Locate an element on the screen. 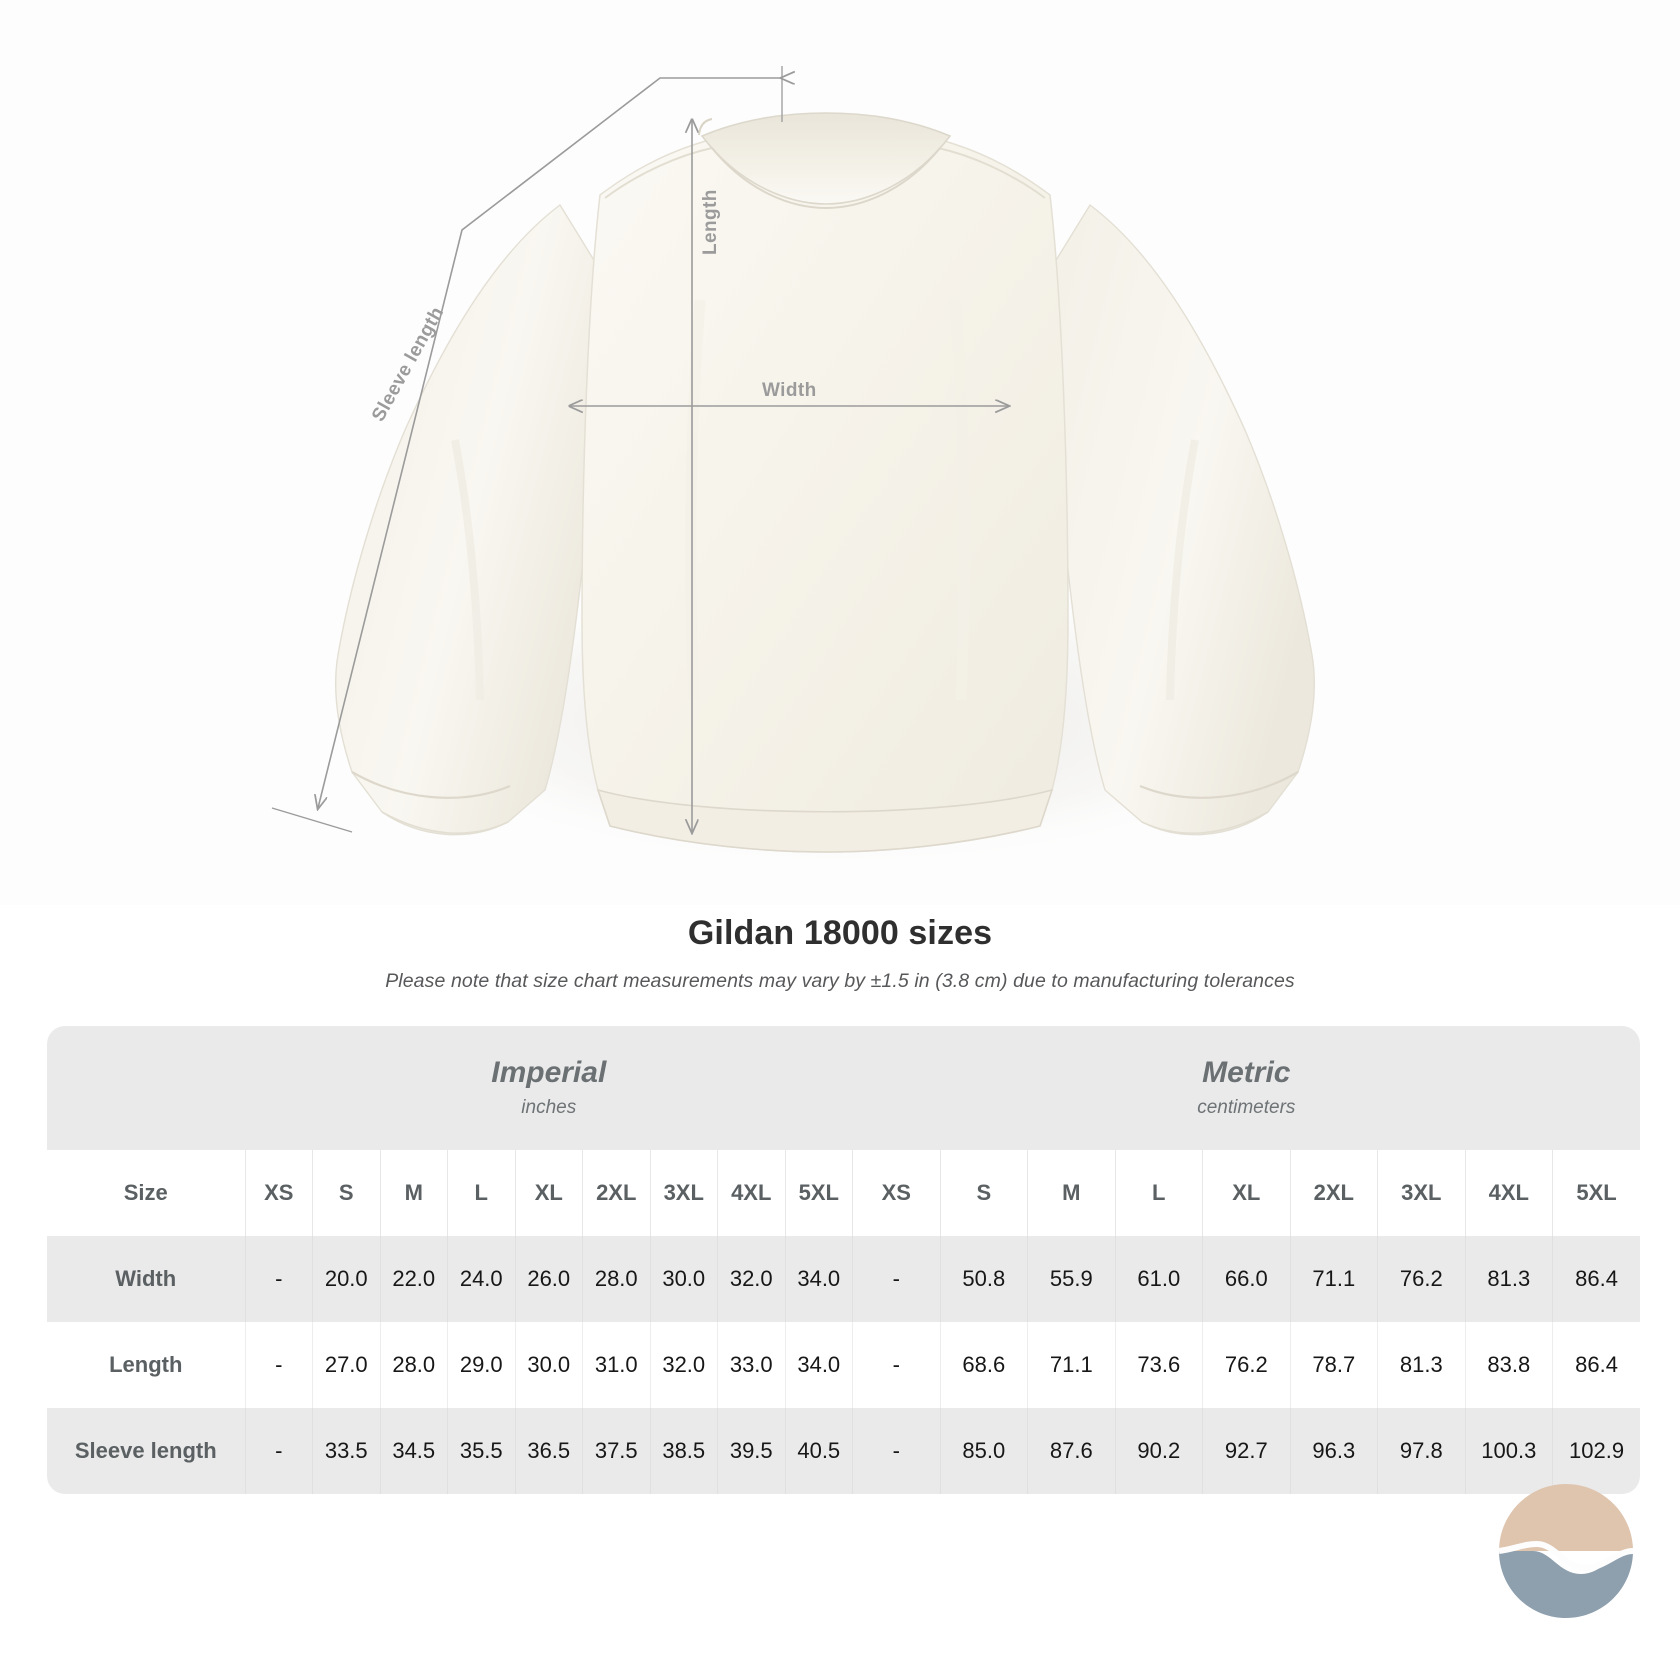 The image size is (1680, 1680). right-shoulder-seam is located at coordinates (991, 173).